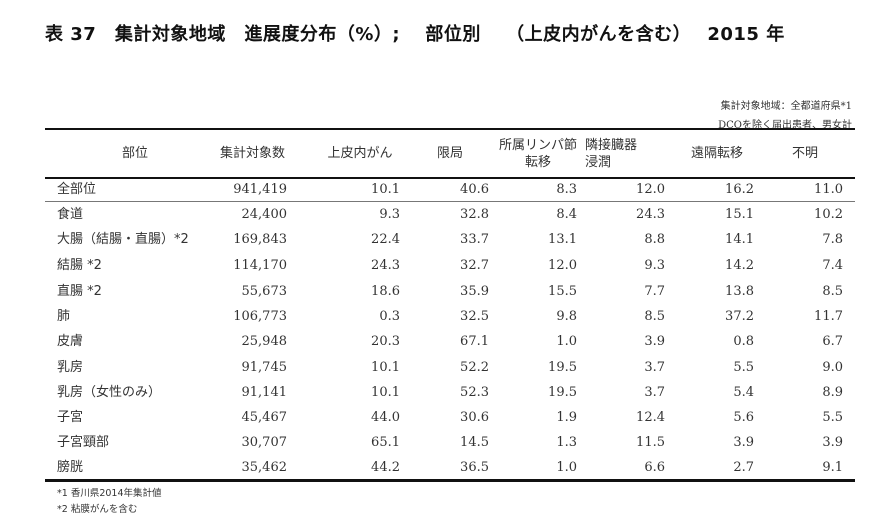  What do you see at coordinates (654, 265) in the screenshot?
I see `adjacent-organ-cell: 9.3` at bounding box center [654, 265].